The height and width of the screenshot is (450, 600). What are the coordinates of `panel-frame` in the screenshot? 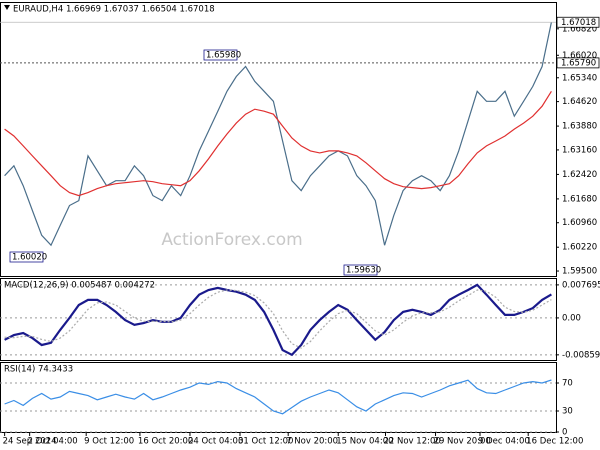 It's located at (278, 397).